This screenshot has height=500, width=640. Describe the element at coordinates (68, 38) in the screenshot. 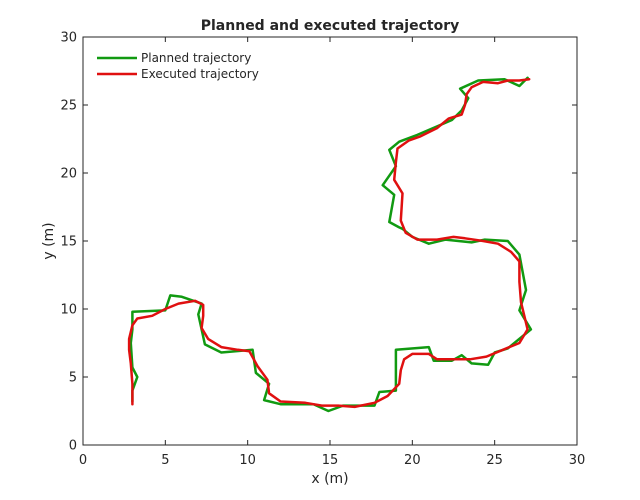

I see `y-tick-label: 30` at that location.